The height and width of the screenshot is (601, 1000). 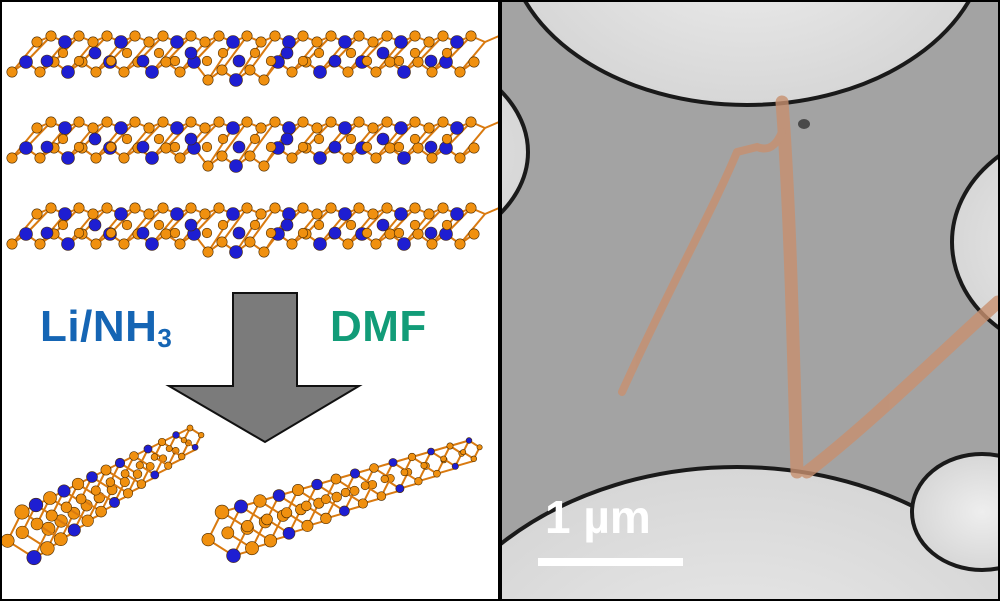 I want to click on nanoribbon-left, so click(x=103, y=495).